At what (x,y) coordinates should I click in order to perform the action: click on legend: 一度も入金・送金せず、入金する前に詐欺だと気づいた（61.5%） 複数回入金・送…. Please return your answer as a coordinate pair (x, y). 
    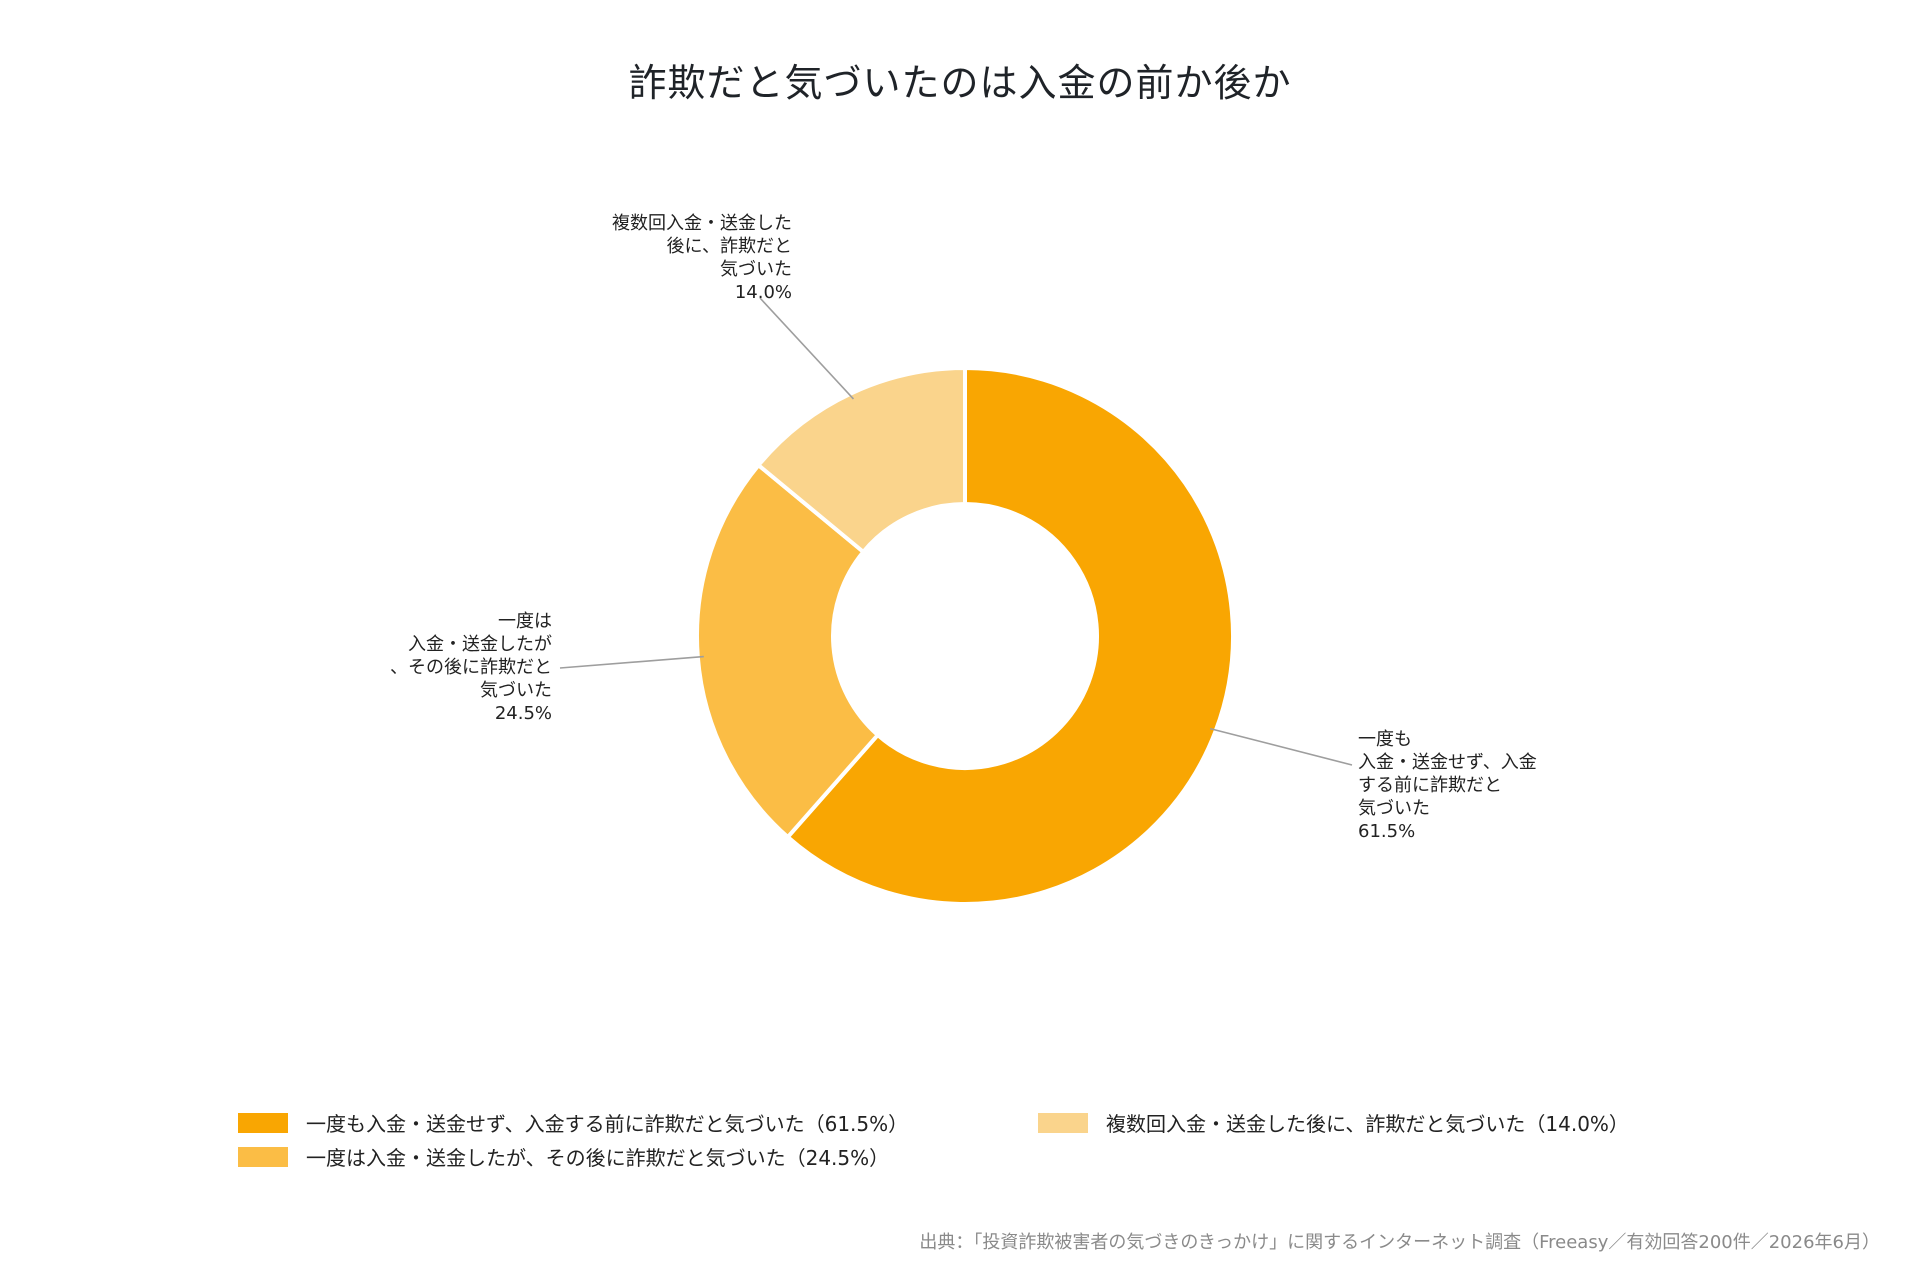
    Looking at the image, I should click on (988, 1143).